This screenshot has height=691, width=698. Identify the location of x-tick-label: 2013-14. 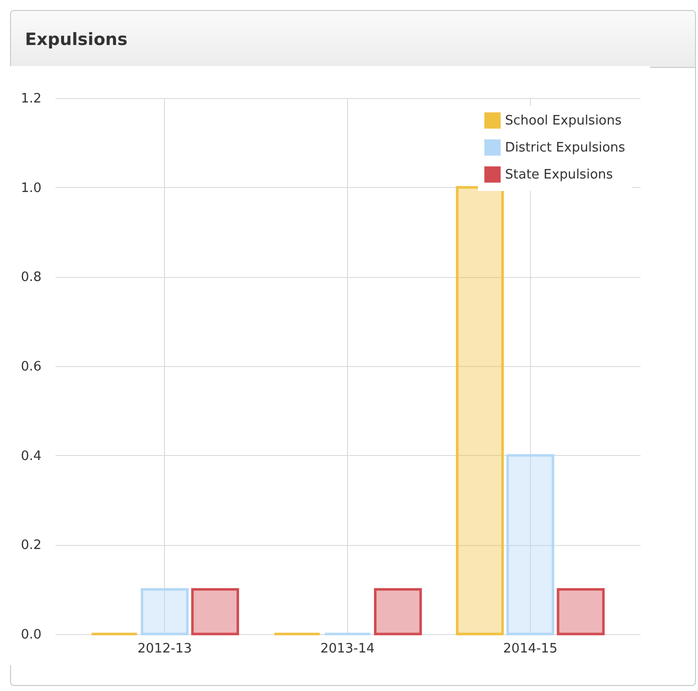
(347, 649).